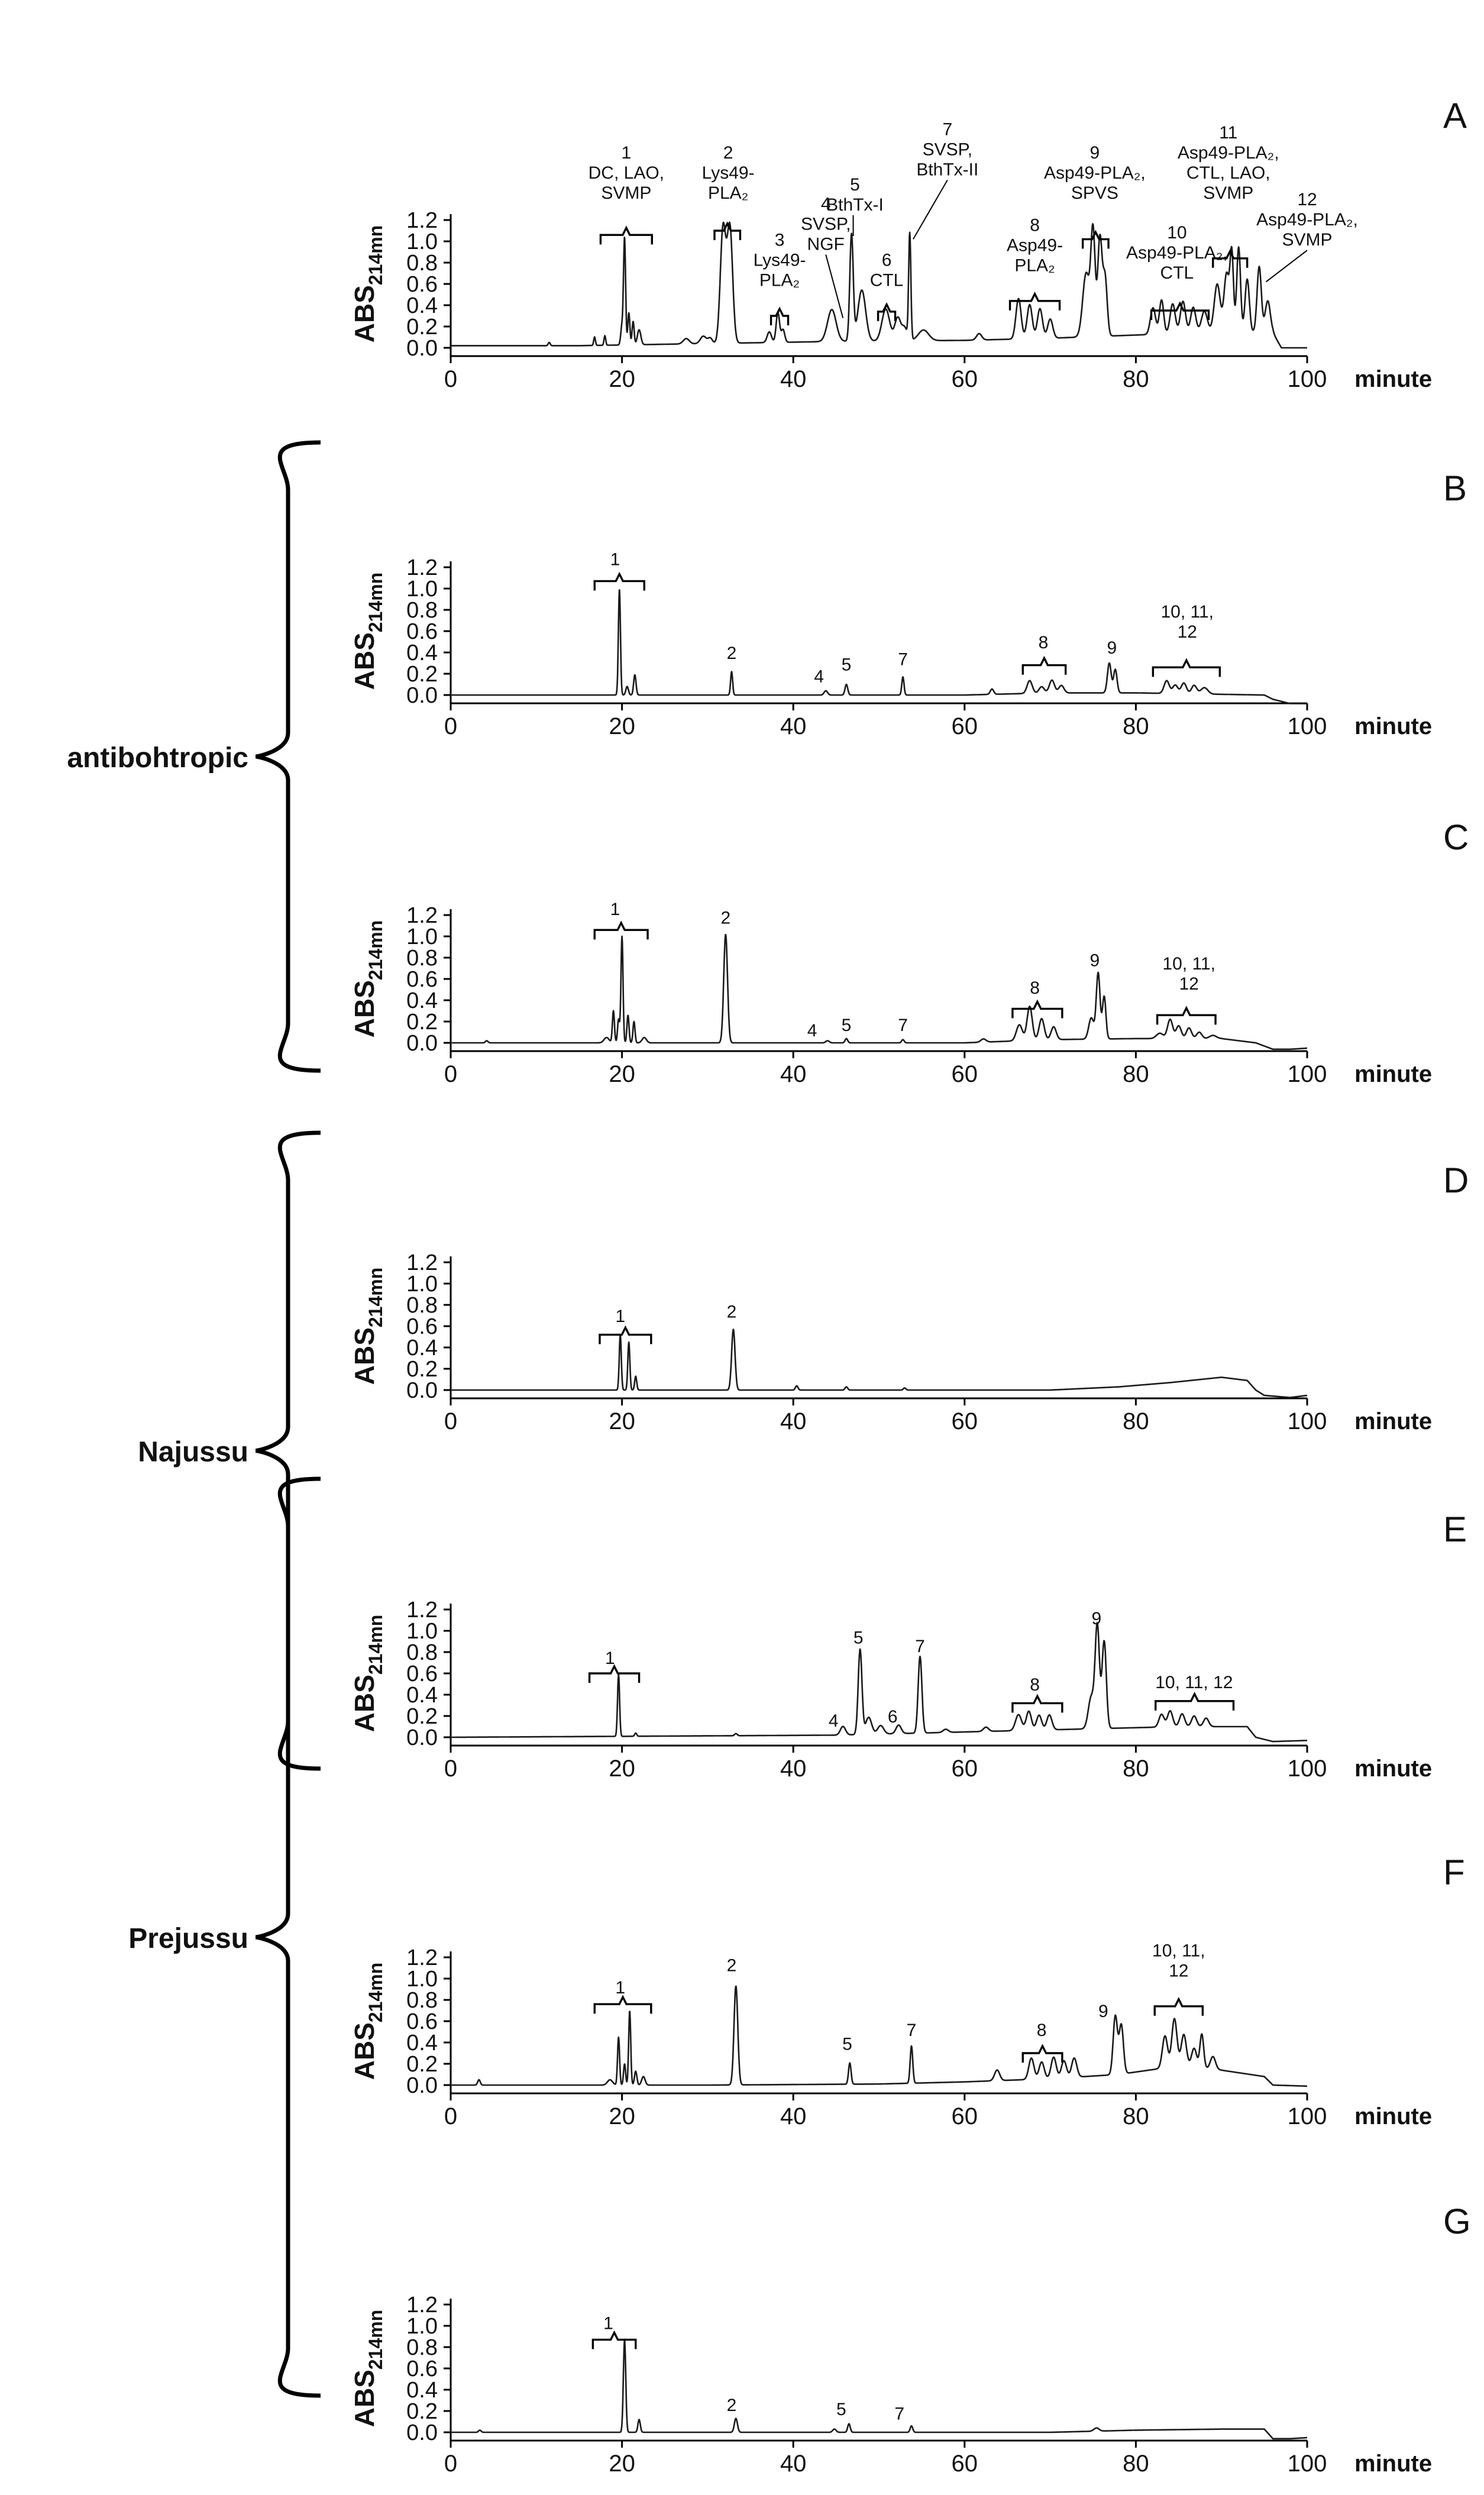 The width and height of the screenshot is (1484, 2495). Describe the element at coordinates (1307, 220) in the screenshot. I see `peak-label: 12 Asp49-PLA₂, SVMP` at that location.